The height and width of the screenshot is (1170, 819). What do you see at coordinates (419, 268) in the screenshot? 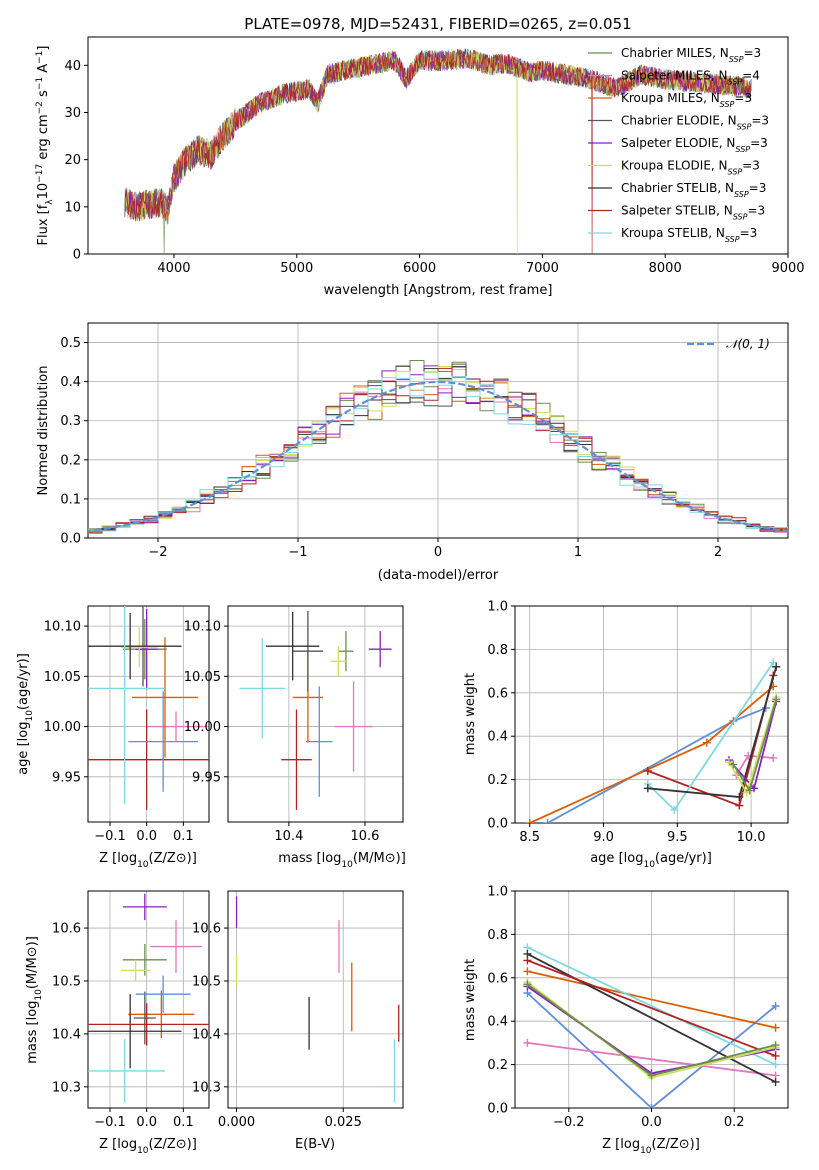
I see `x-tick-label: 6000` at bounding box center [419, 268].